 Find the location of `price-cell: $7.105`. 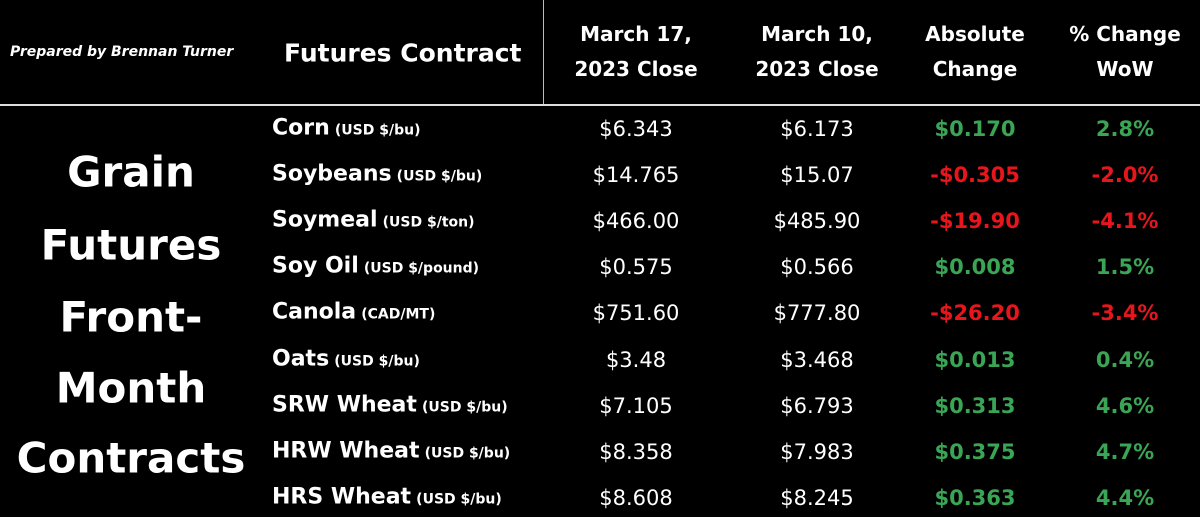

price-cell: $7.105 is located at coordinates (636, 405).